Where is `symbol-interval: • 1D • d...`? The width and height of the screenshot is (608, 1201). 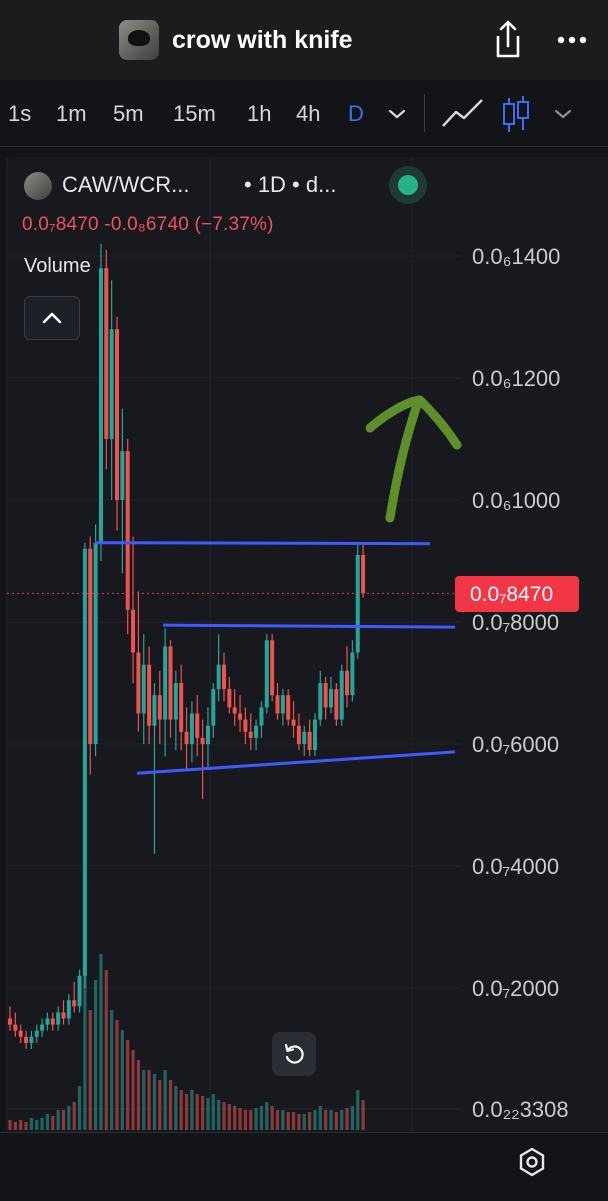 symbol-interval: • 1D • d... is located at coordinates (290, 184).